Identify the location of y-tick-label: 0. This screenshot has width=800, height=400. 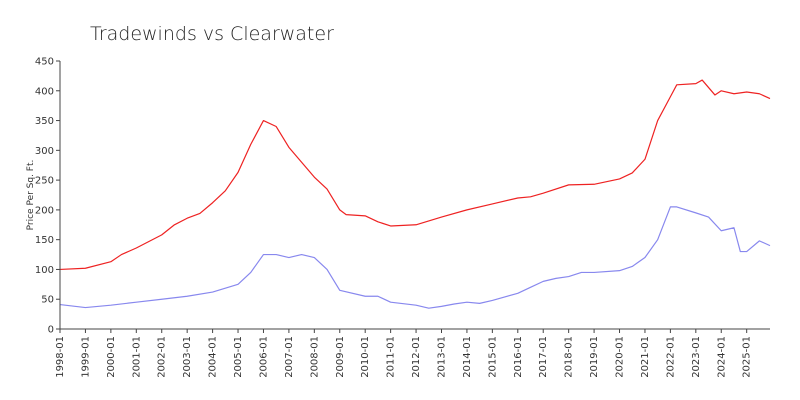
(51, 330).